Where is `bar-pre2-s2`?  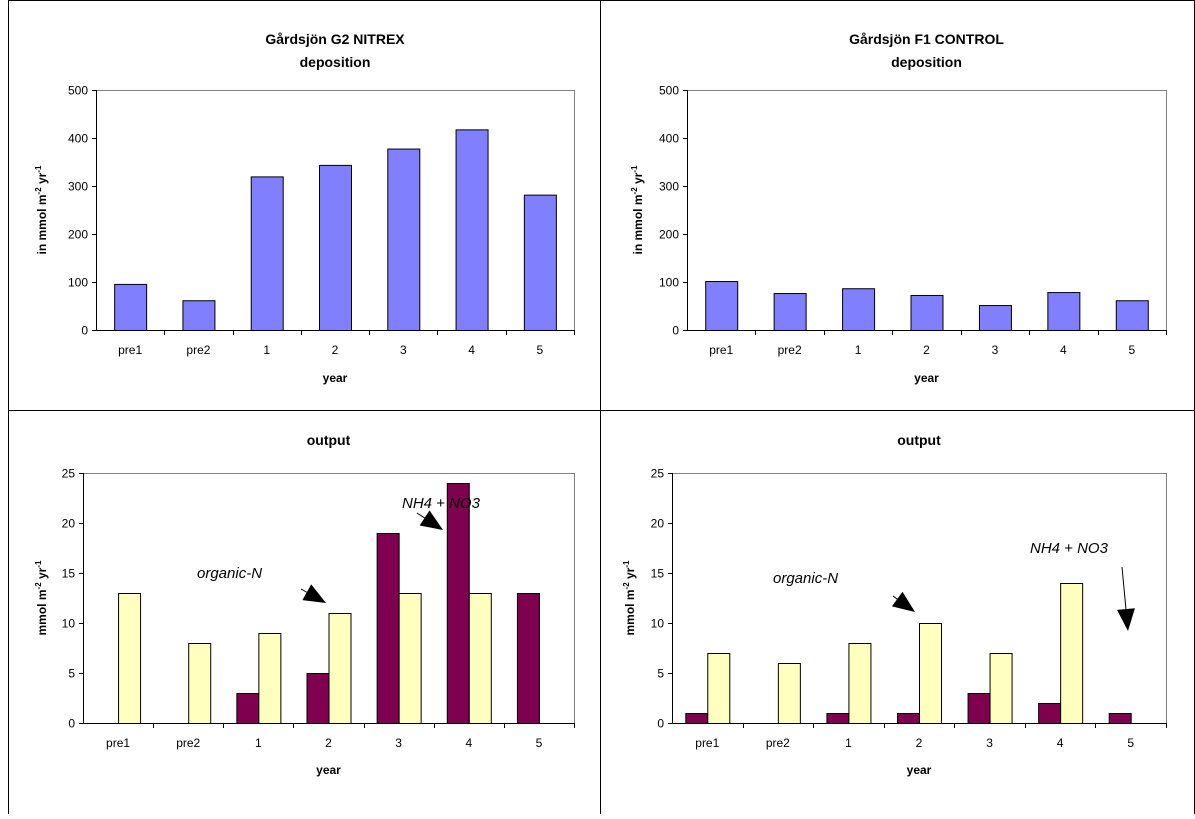 bar-pre2-s2 is located at coordinates (789, 693).